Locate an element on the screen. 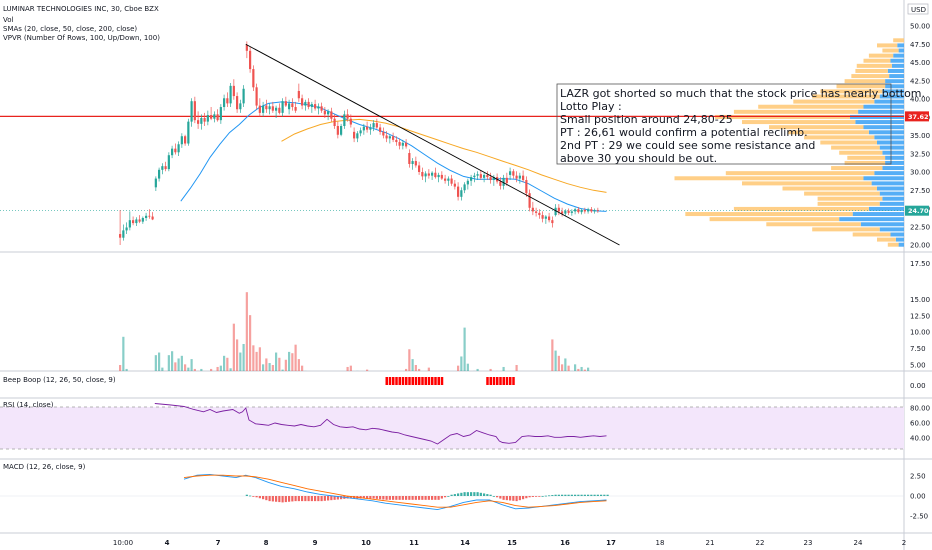 The height and width of the screenshot is (550, 932). resistance-badge-bg is located at coordinates (917, 116).